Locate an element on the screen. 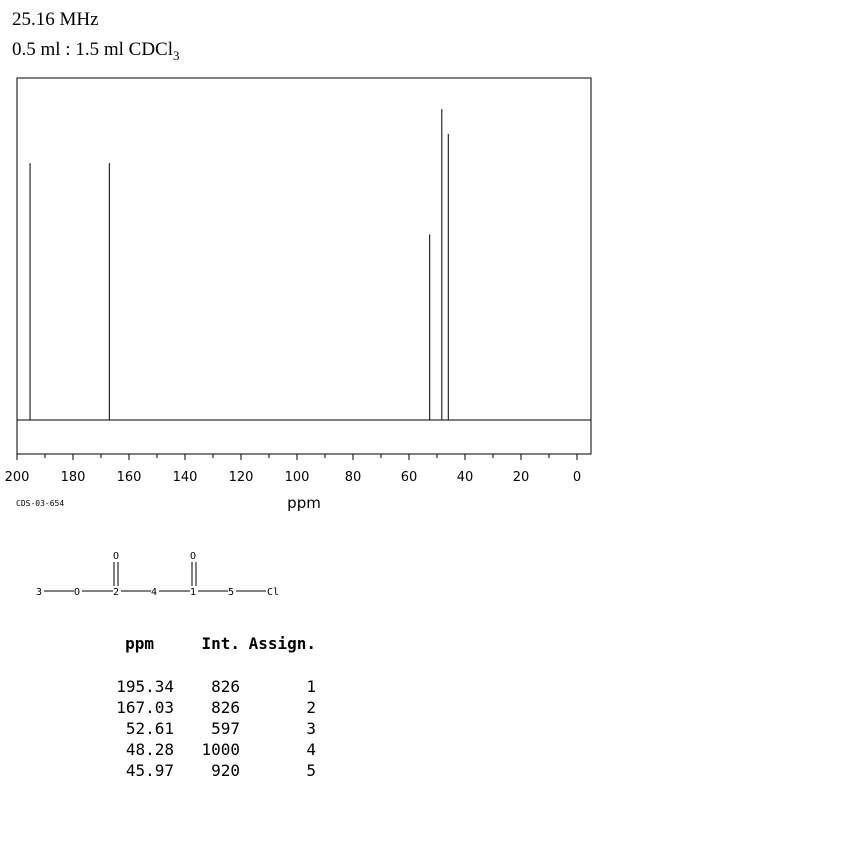 The image size is (850, 850). table-row: 48.28 1000 4 is located at coordinates (200, 749).